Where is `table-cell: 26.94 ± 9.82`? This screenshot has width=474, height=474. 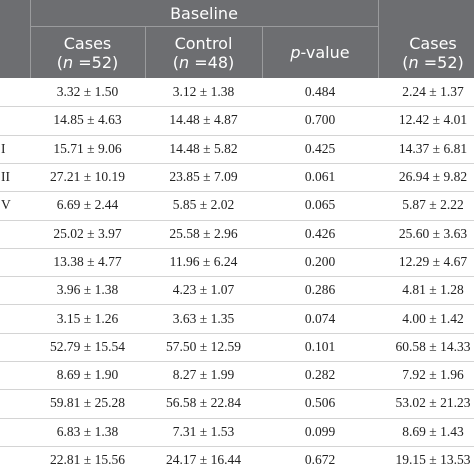 table-cell: 26.94 ± 9.82 is located at coordinates (433, 177).